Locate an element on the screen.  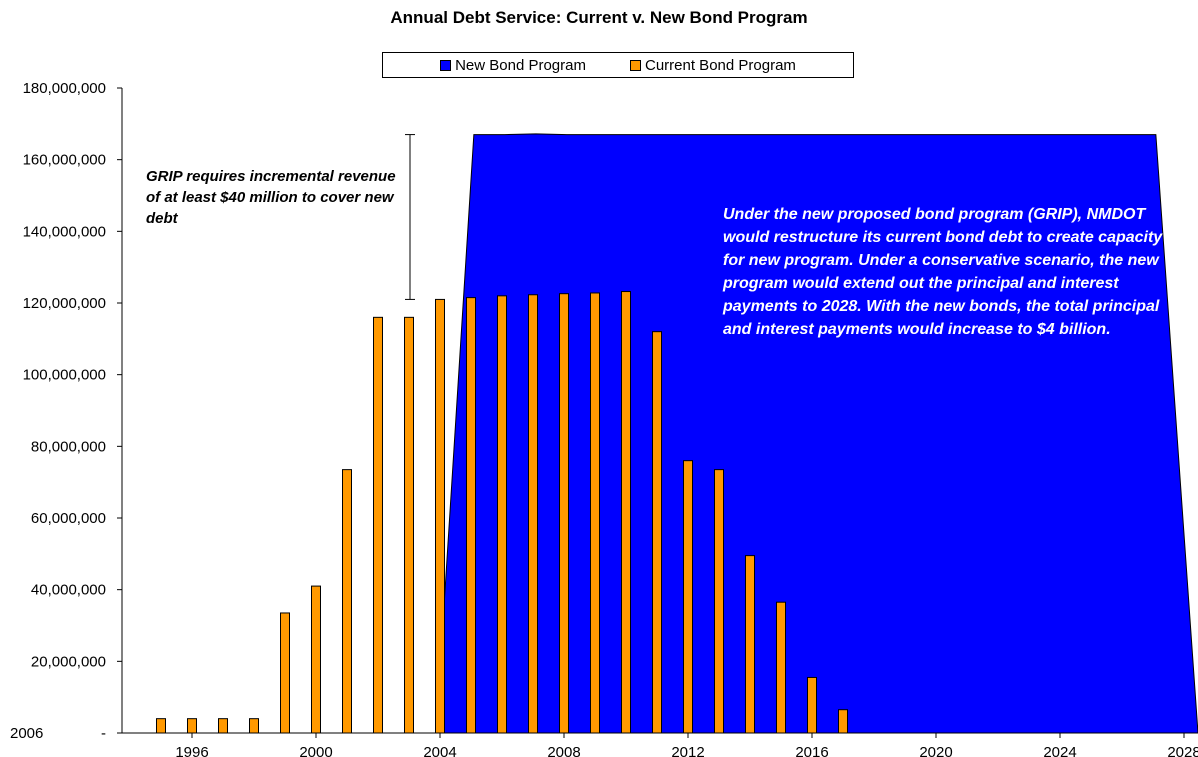
bar-current-1997 is located at coordinates (223, 726).